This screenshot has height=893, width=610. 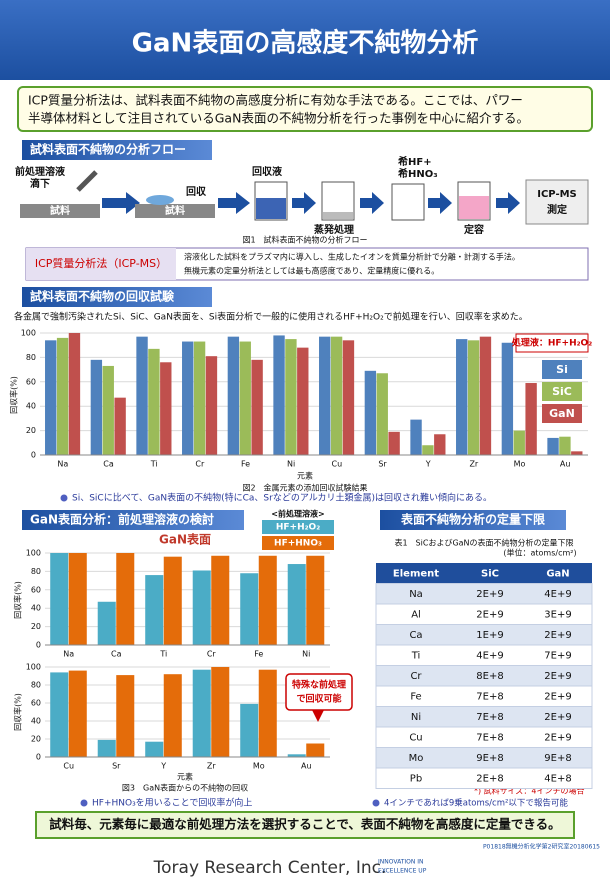 What do you see at coordinates (557, 202) in the screenshot?
I see `icp-box` at bounding box center [557, 202].